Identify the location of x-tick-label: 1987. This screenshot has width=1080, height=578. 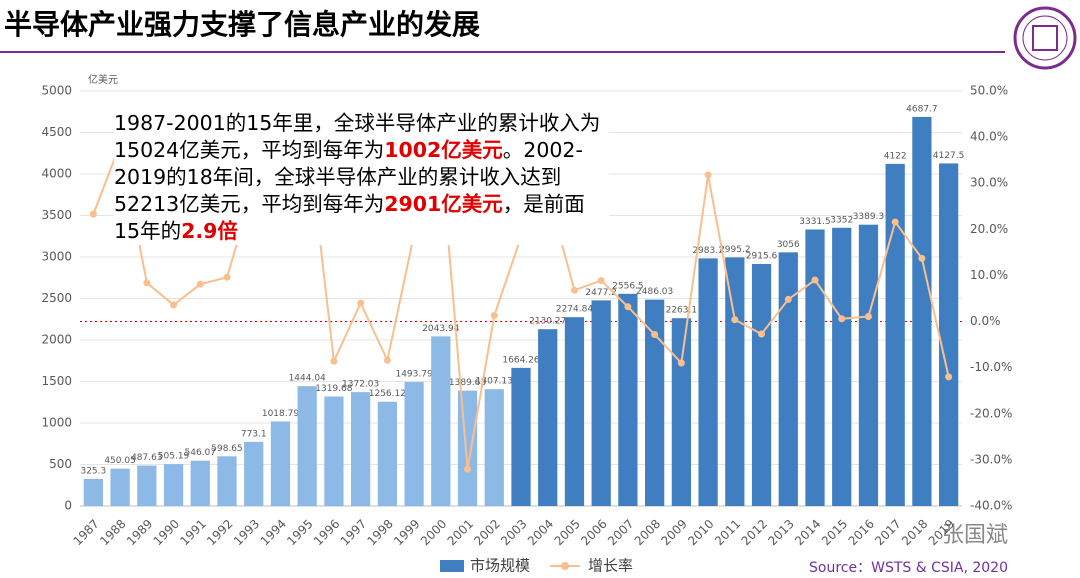
(85, 532).